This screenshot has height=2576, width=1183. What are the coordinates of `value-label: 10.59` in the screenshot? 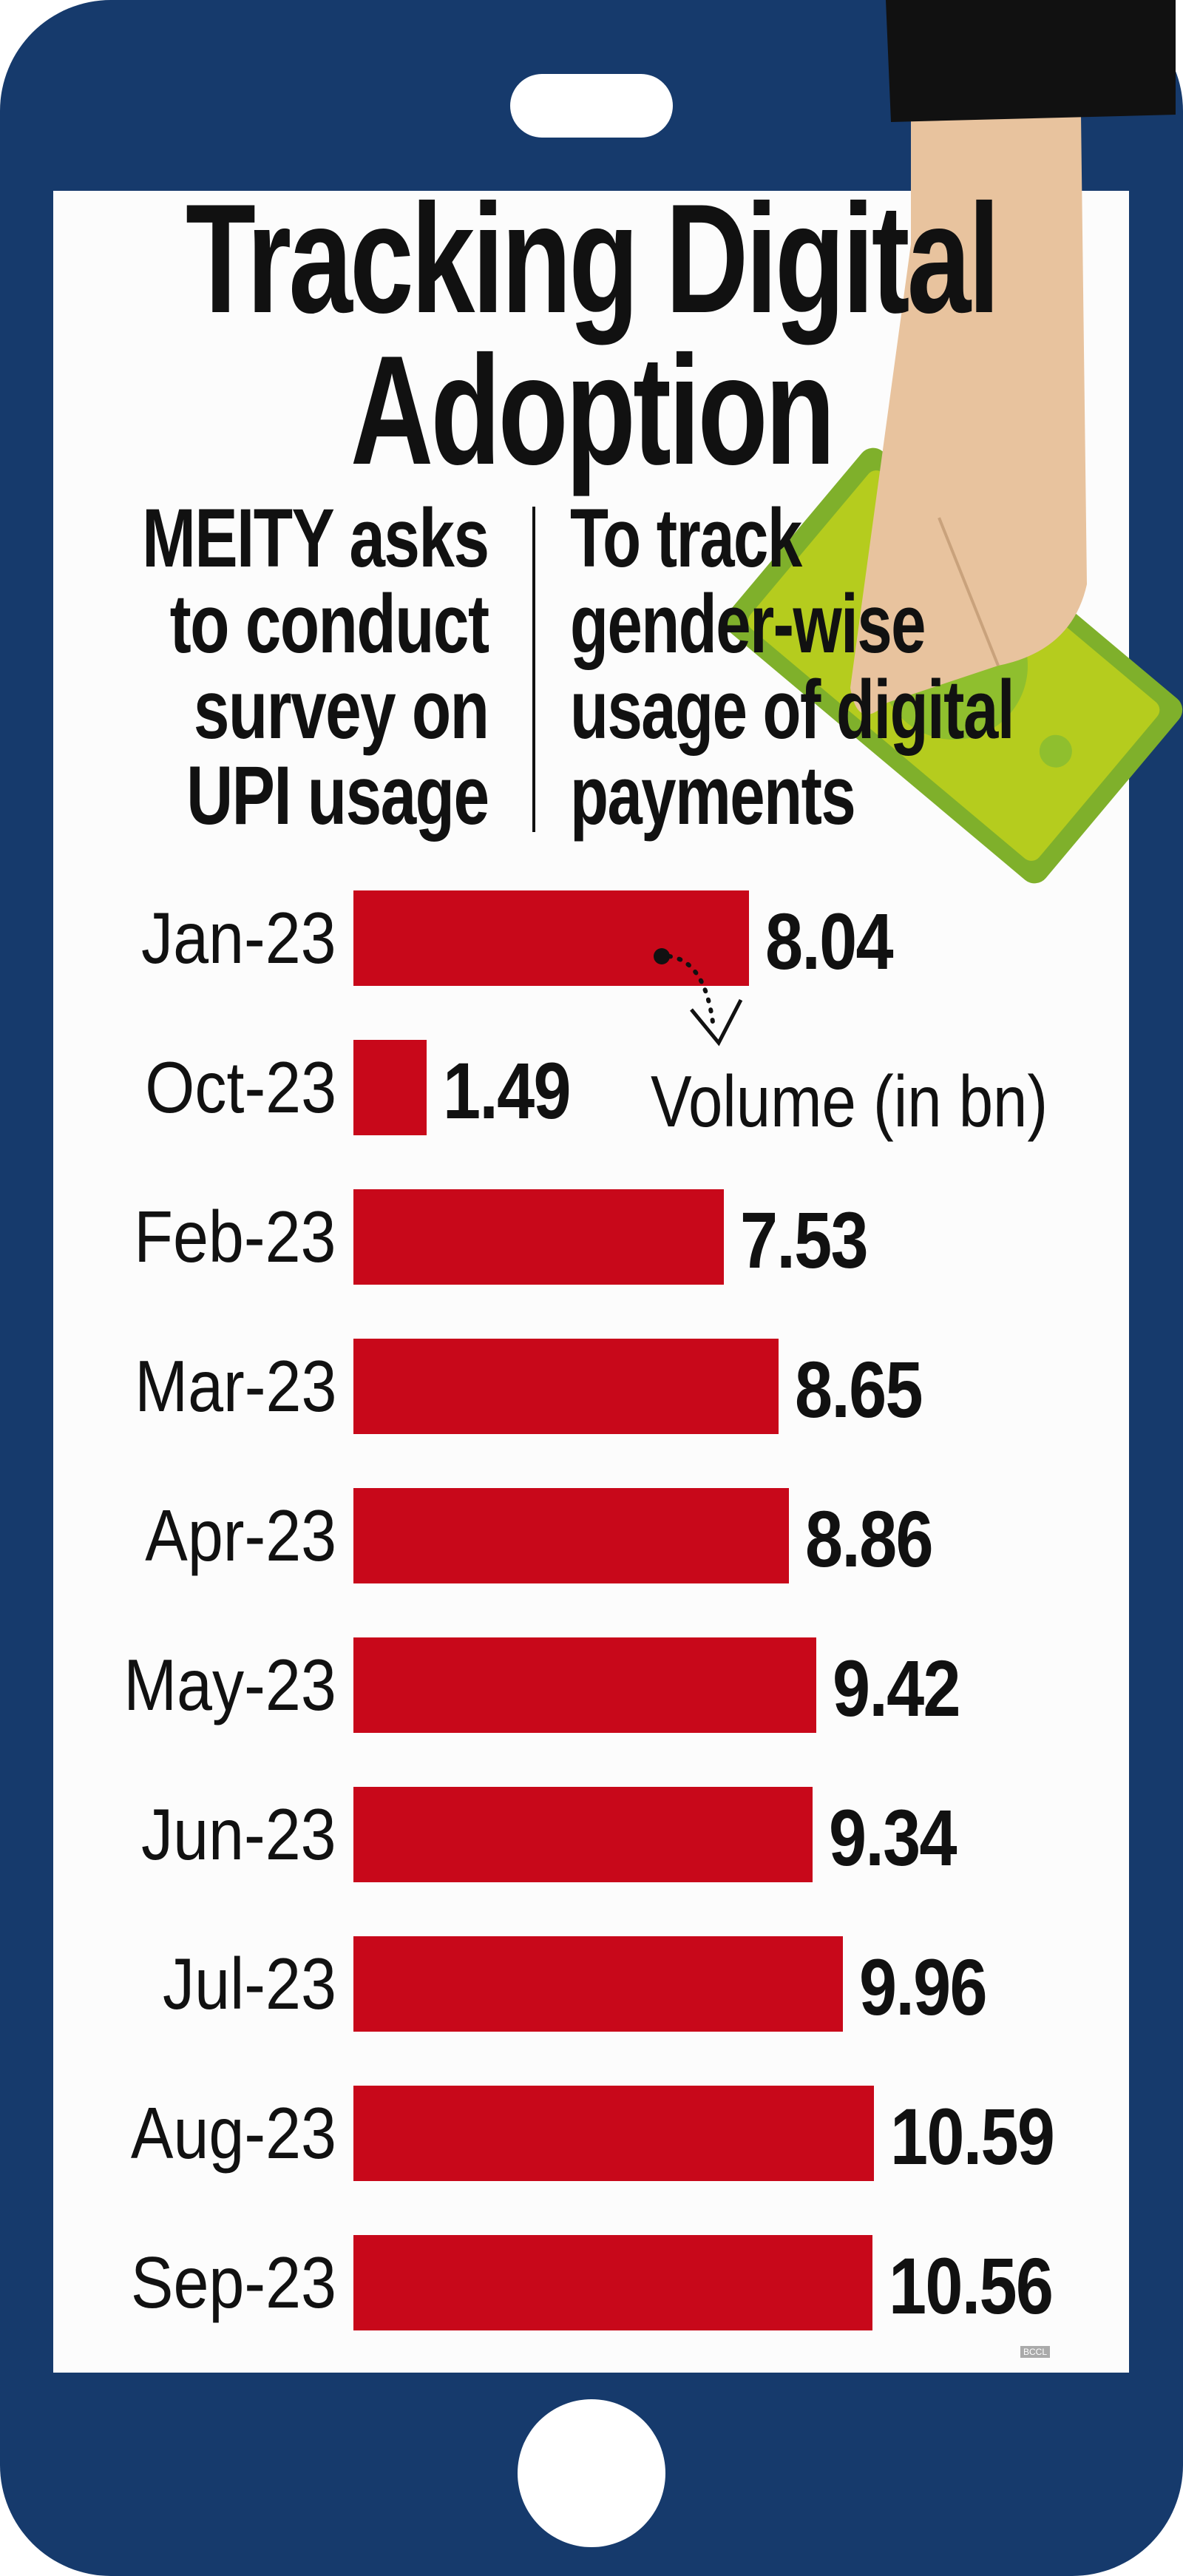 It's located at (972, 2136).